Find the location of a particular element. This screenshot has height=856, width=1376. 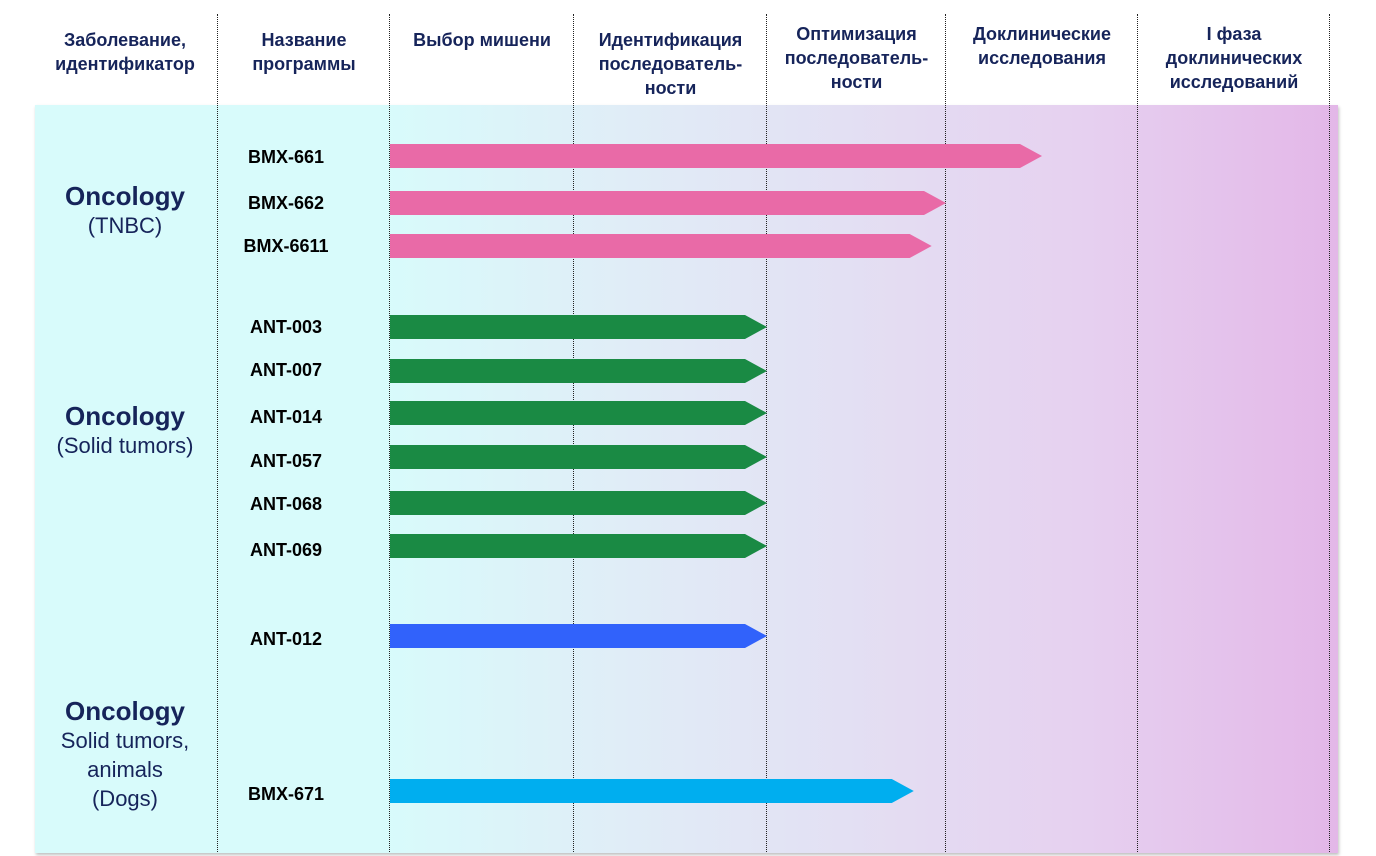

program-label: ANT-014 is located at coordinates (286, 417).